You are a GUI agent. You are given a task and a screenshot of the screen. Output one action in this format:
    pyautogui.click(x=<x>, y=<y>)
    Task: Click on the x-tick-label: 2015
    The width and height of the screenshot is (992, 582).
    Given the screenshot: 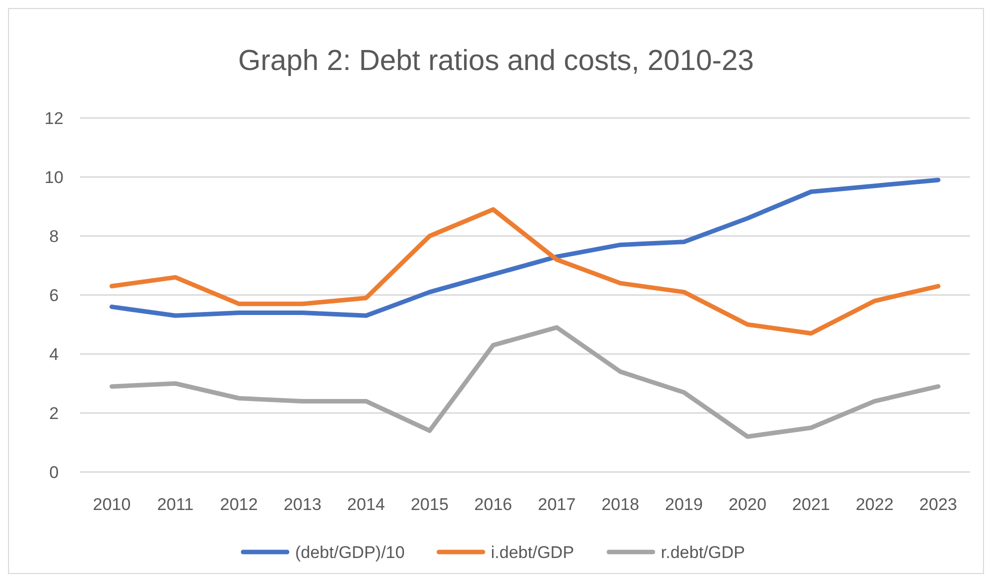 What is the action you would take?
    pyautogui.click(x=429, y=504)
    